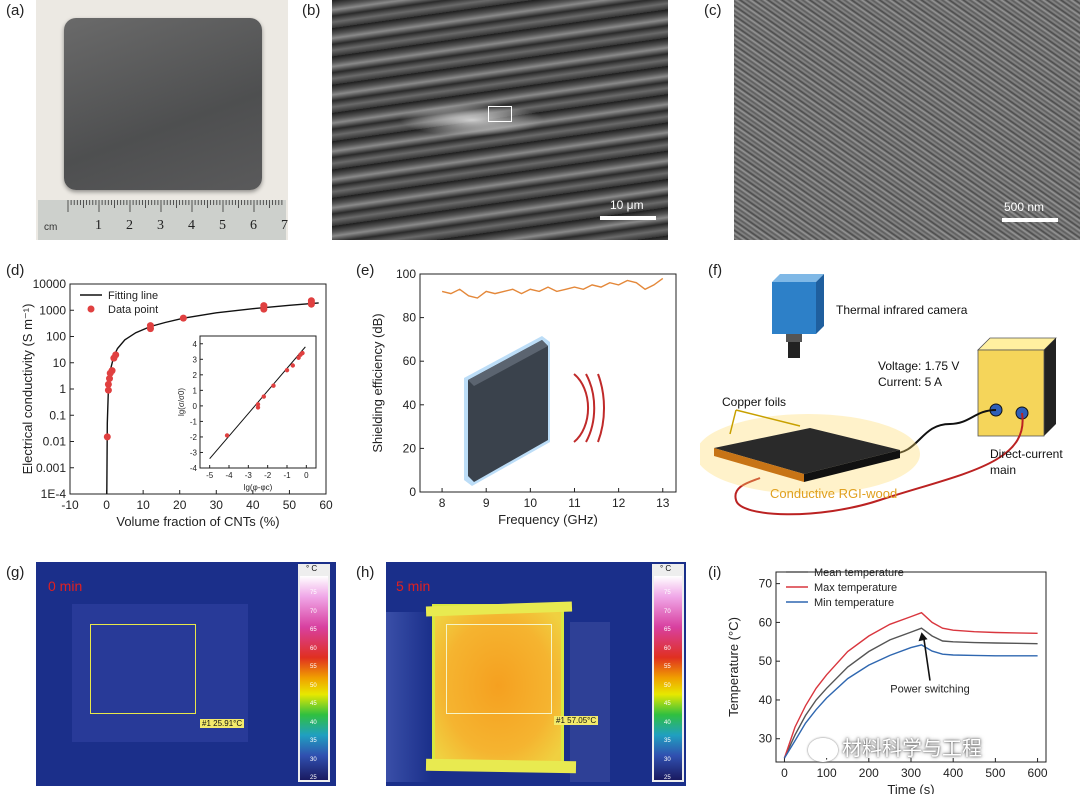  What do you see at coordinates (314, 673) in the screenshot?
I see `color-scale-g: ° C 75 70 65 60 55 50 45 40 35 30 25` at bounding box center [314, 673].